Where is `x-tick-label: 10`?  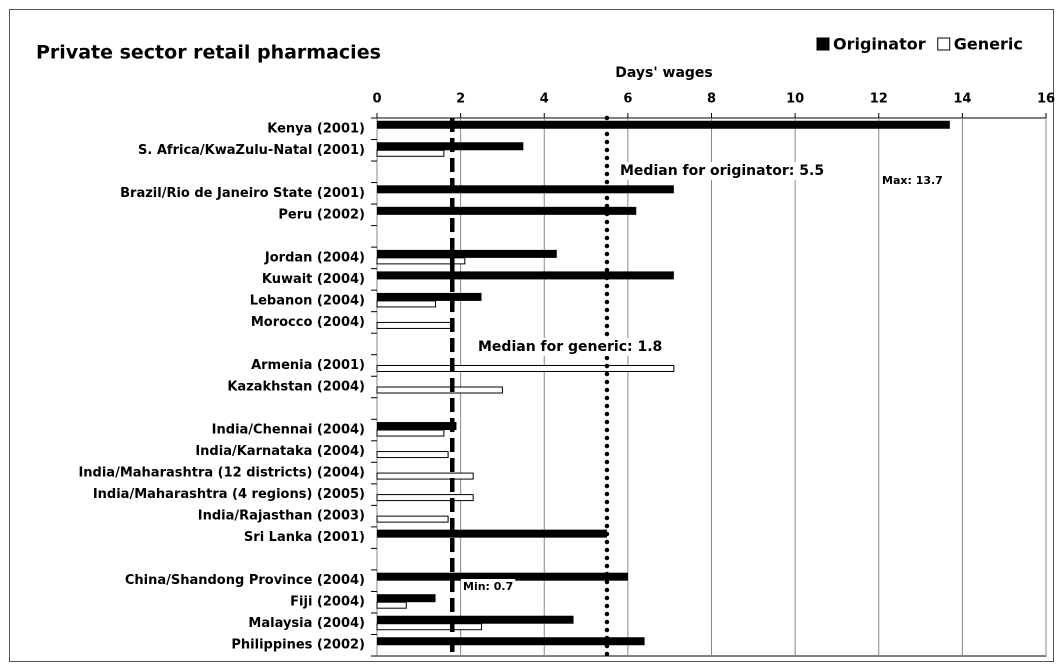
x-tick-label: 10 is located at coordinates (795, 99).